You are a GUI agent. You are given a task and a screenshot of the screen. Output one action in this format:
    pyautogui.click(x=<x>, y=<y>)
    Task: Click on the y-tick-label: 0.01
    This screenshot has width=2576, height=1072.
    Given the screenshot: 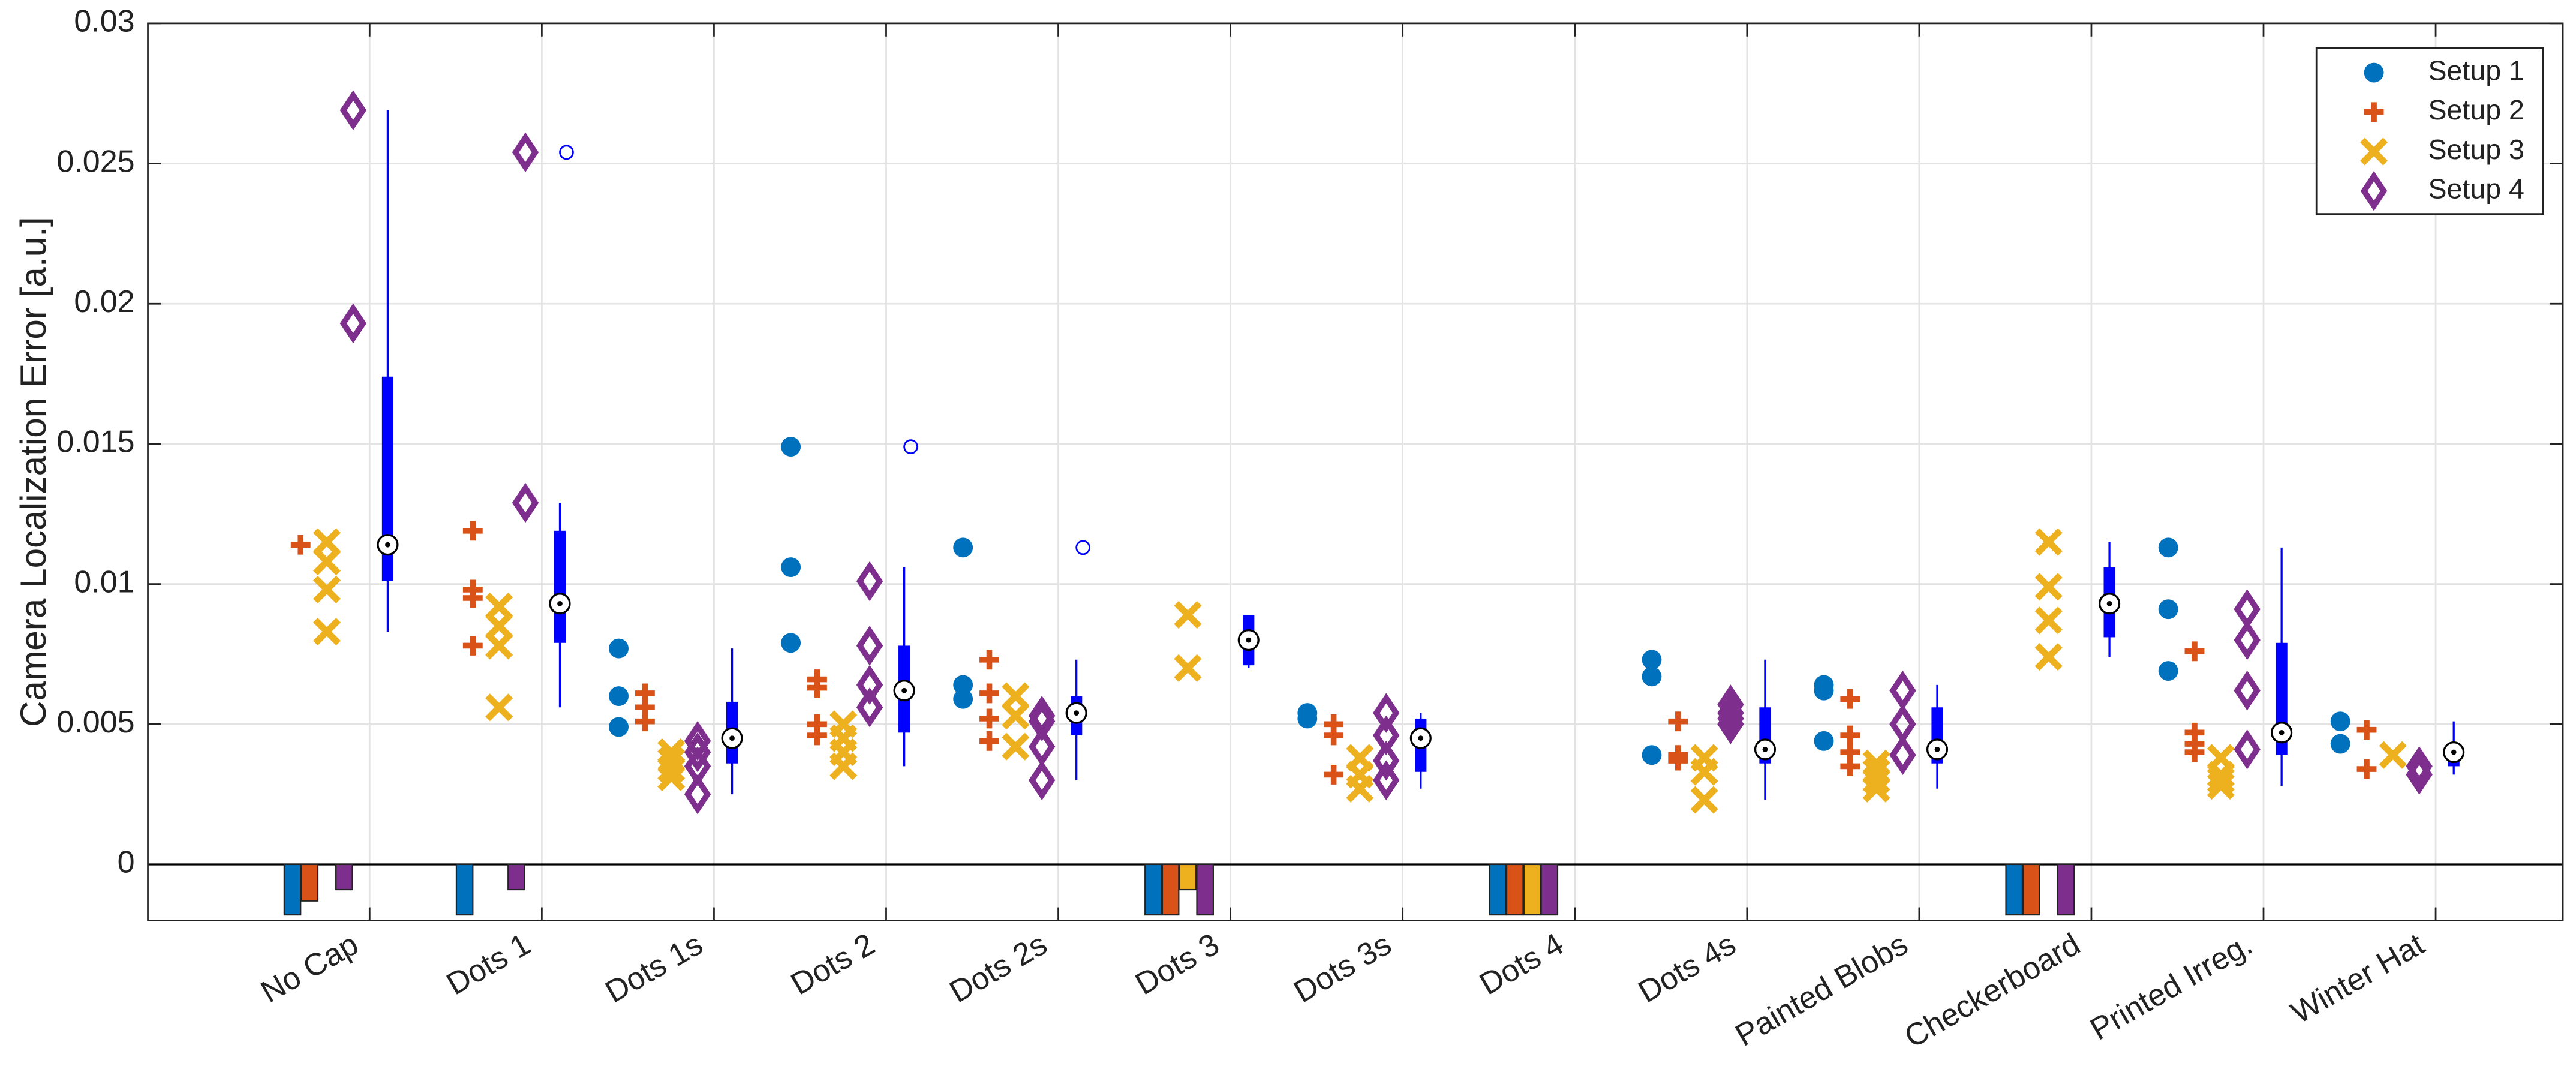 What is the action you would take?
    pyautogui.click(x=104, y=581)
    